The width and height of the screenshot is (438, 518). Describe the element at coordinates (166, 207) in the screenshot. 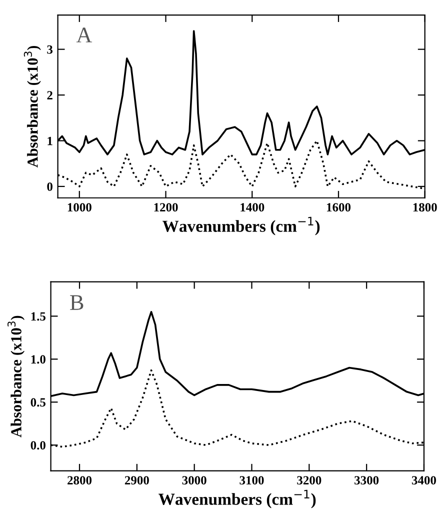

I see `x-tick-label: 1200` at that location.